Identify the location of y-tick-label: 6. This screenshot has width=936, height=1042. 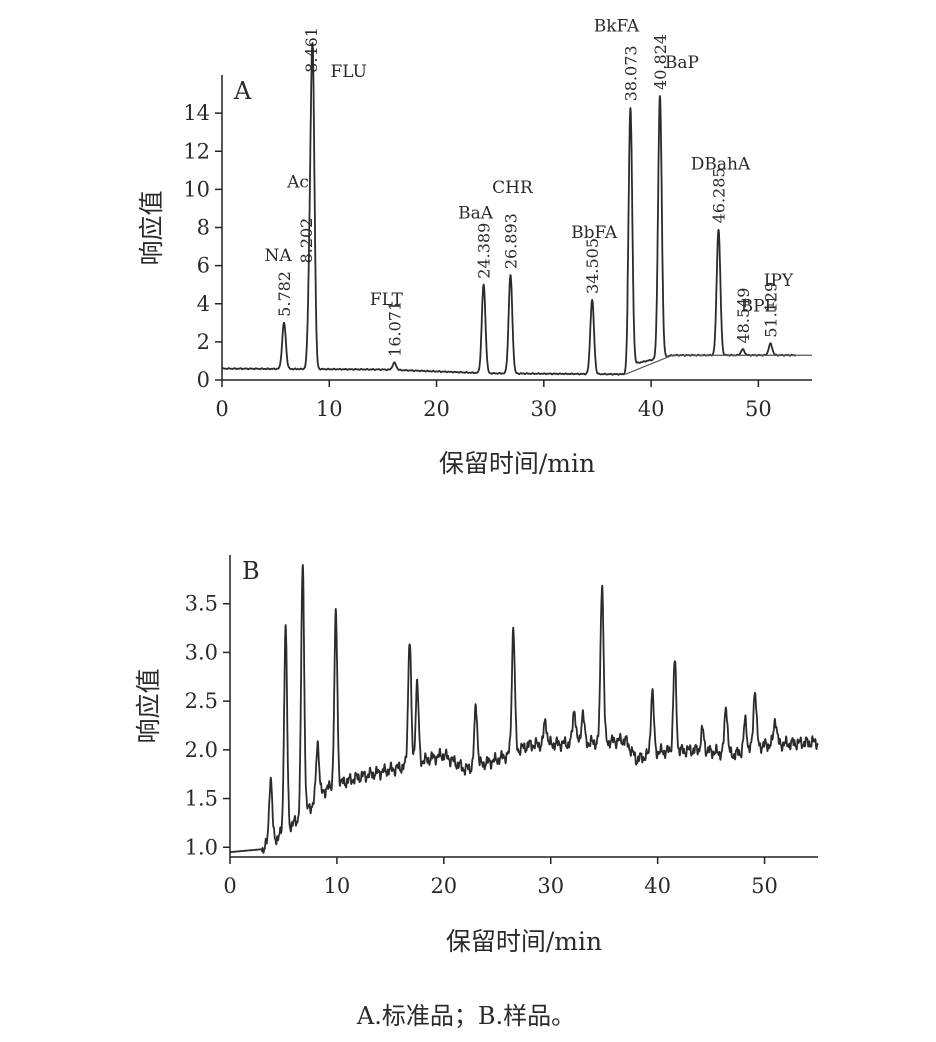
(203, 266).